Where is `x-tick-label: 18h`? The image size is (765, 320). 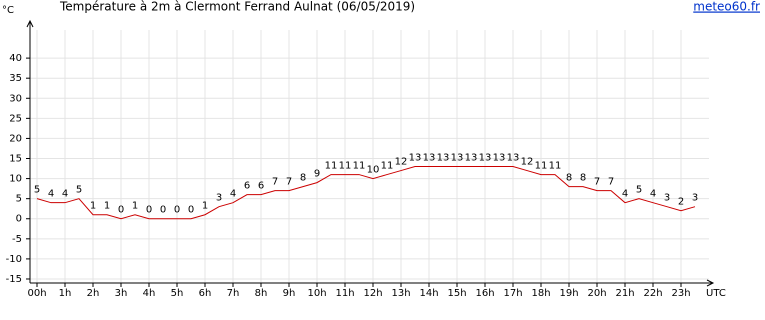
x-tick-label: 18h is located at coordinates (540, 293).